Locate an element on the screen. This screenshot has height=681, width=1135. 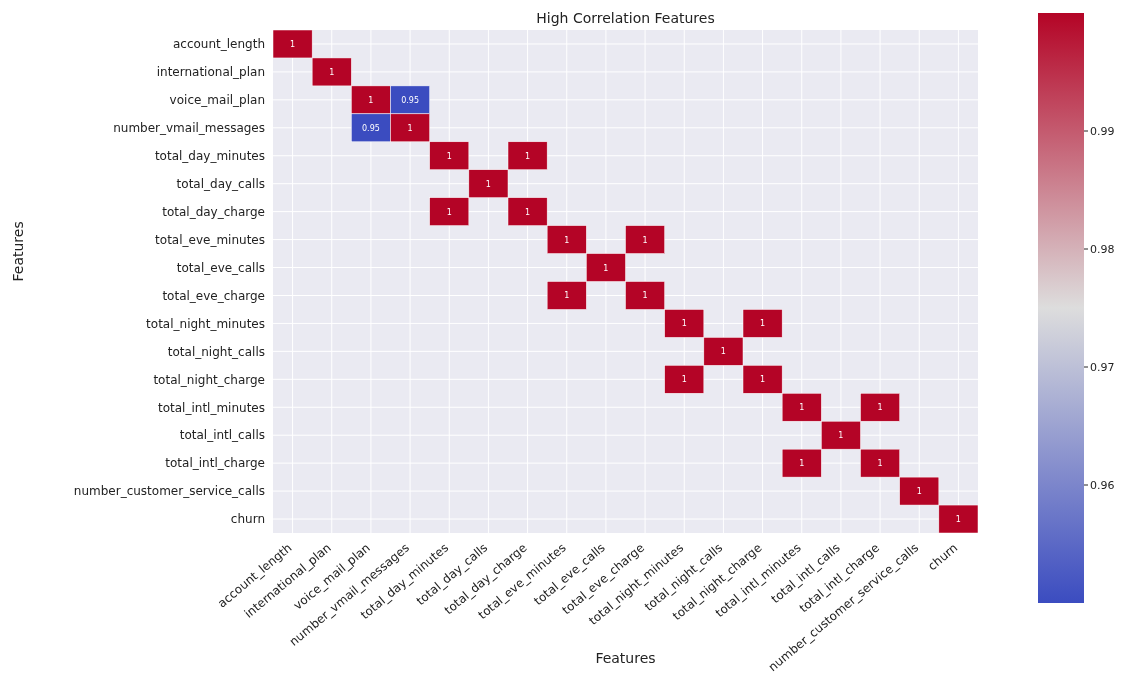
y-tick-label: total_night_calls is located at coordinates (216, 351).